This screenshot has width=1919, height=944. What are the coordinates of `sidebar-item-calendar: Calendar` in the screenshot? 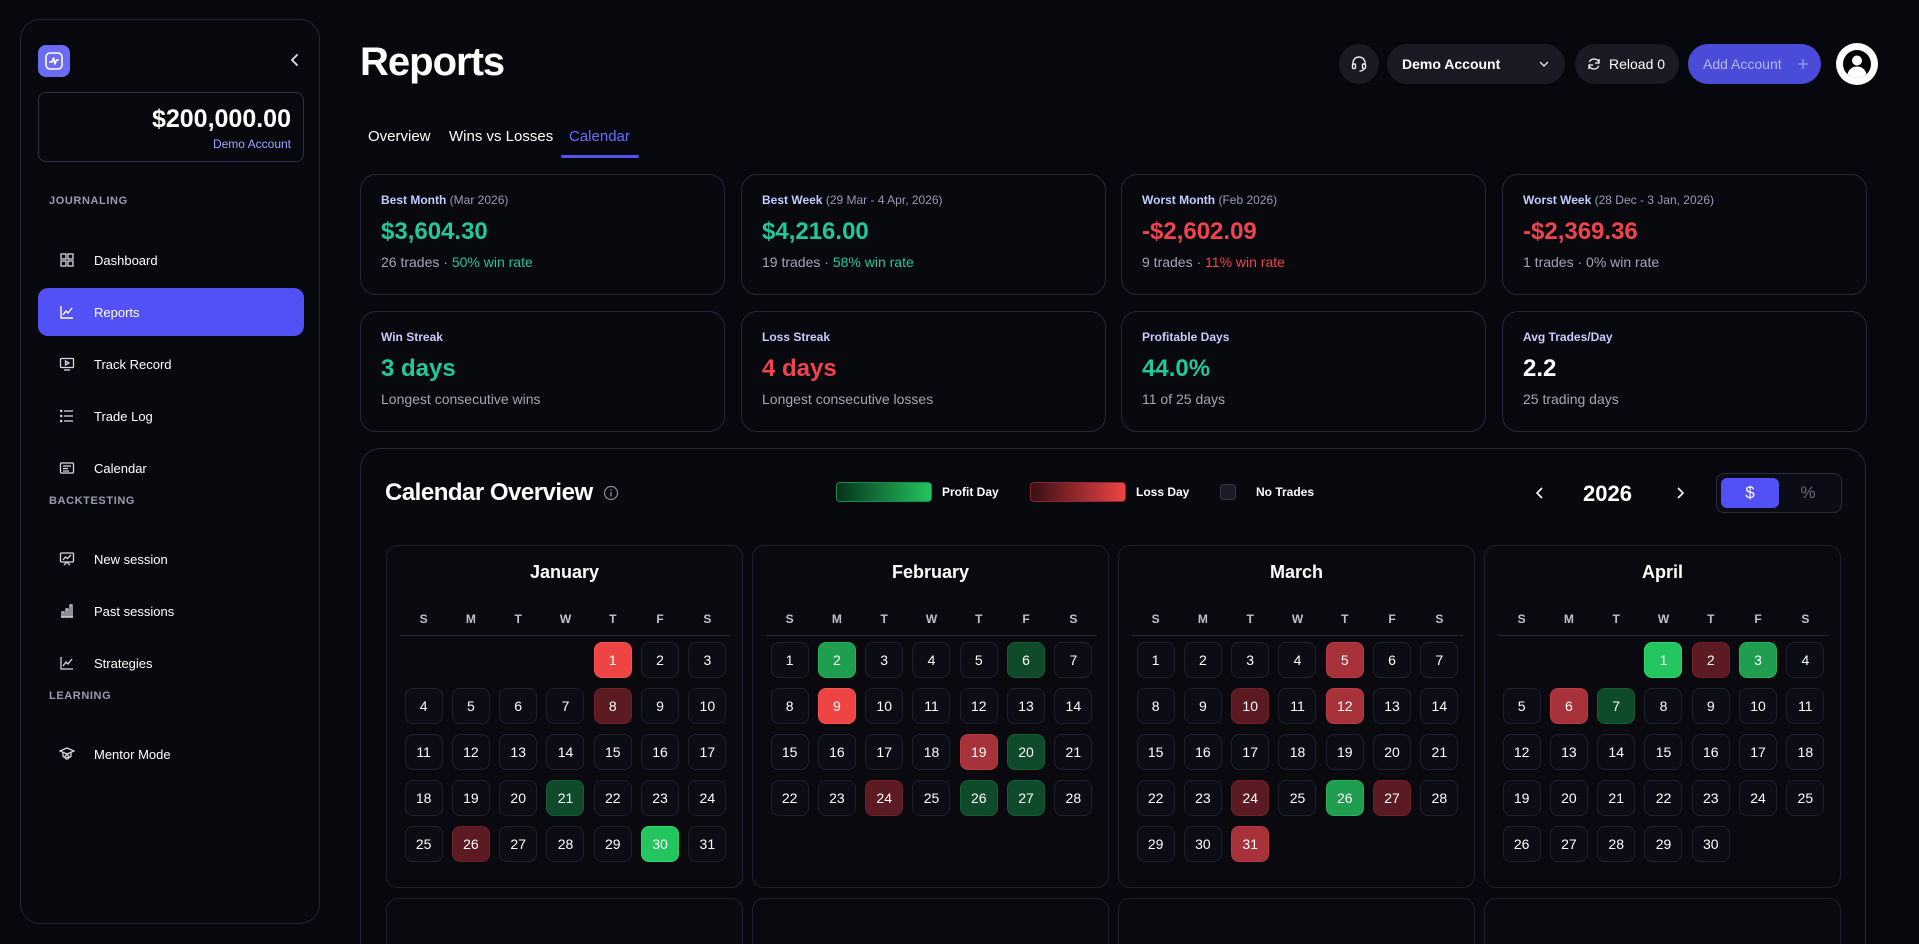 It's located at (171, 468).